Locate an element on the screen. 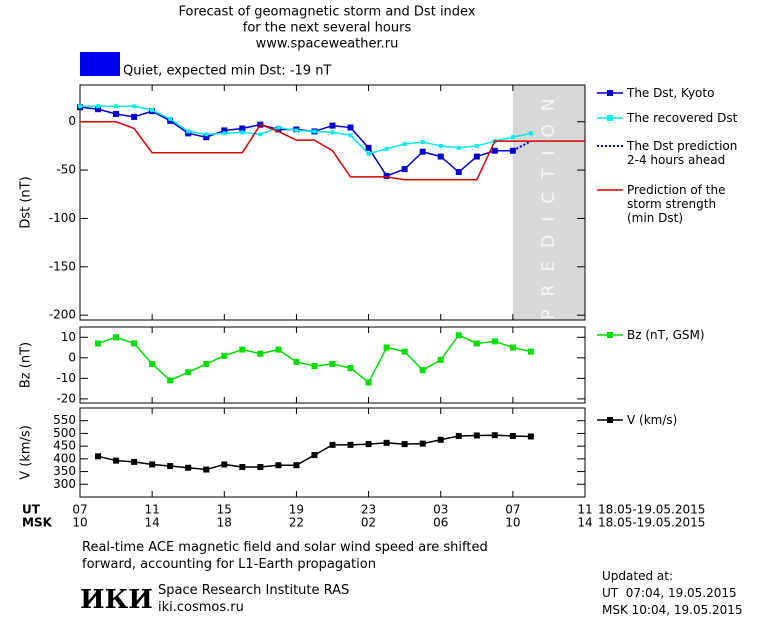 Image resolution: width=760 pixels, height=620 pixels. site: iki.cosmos.ru is located at coordinates (201, 607).